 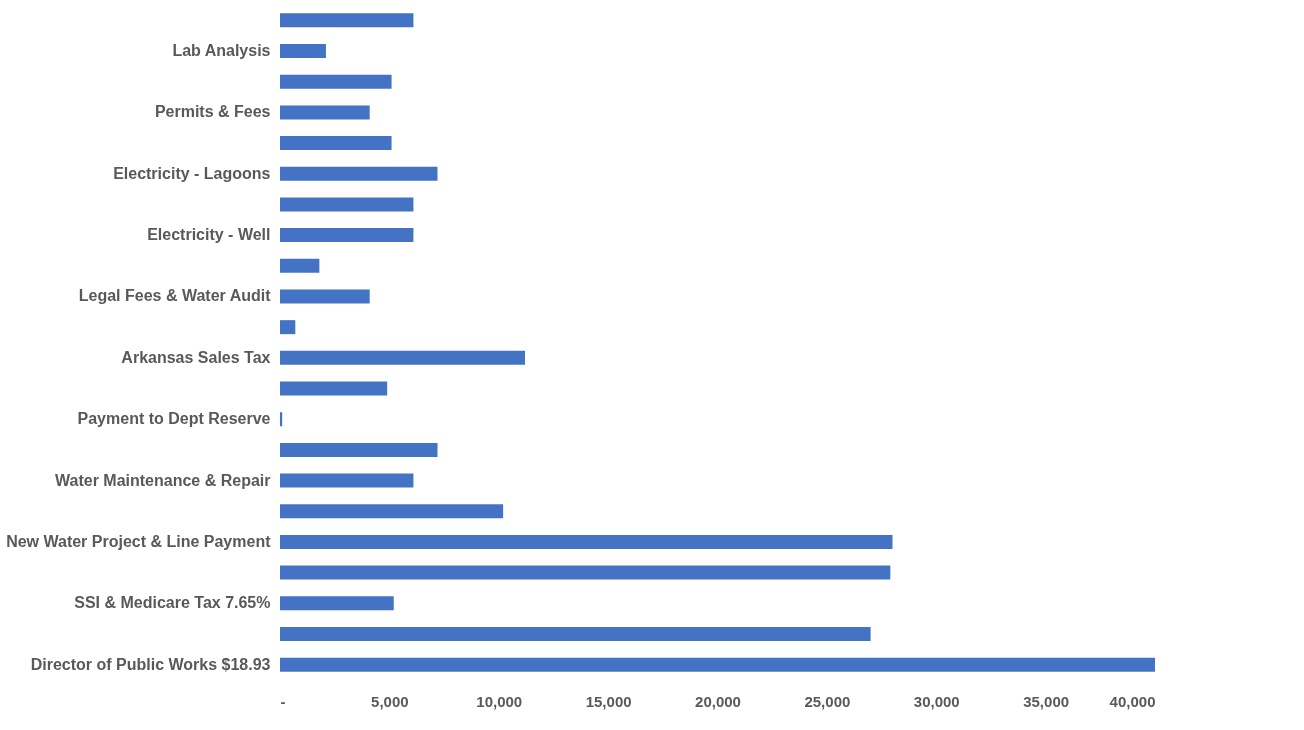 I want to click on y-tick-label: Electricity - Well, so click(x=209, y=235).